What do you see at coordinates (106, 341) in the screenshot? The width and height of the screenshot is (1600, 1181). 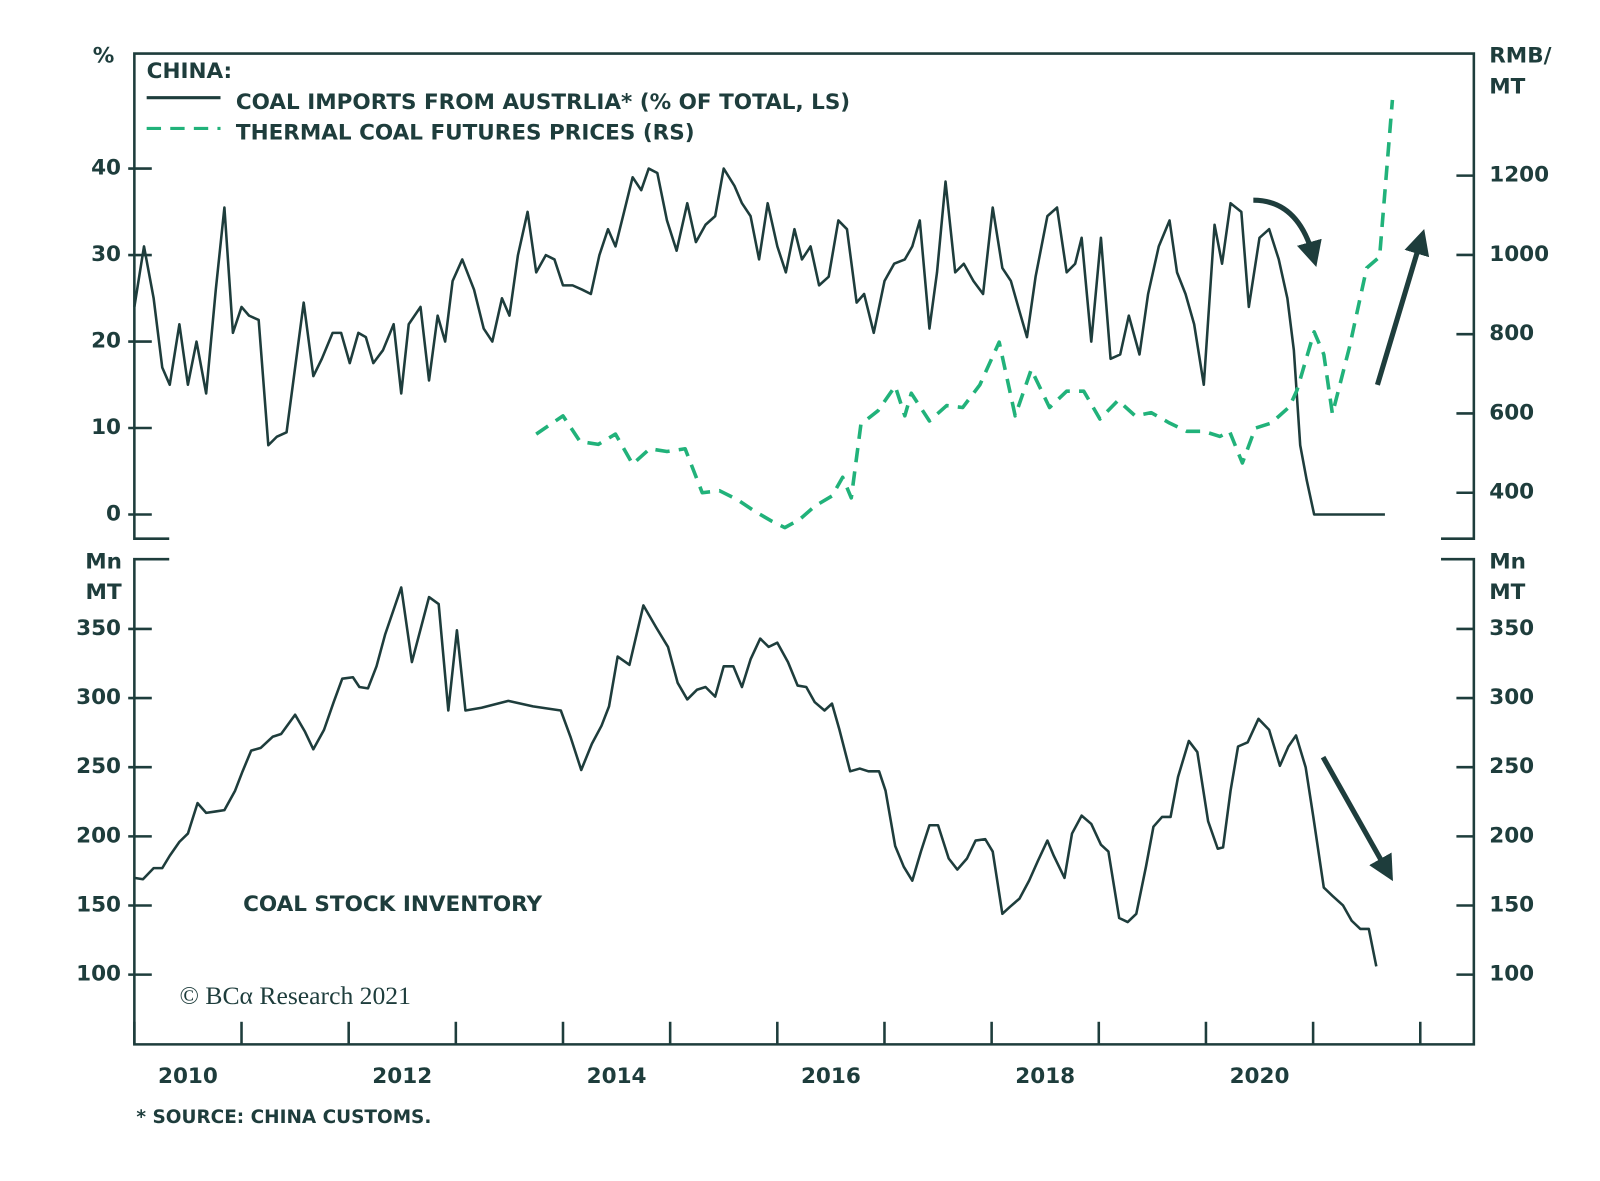 I see `y-tick-label: 20` at bounding box center [106, 341].